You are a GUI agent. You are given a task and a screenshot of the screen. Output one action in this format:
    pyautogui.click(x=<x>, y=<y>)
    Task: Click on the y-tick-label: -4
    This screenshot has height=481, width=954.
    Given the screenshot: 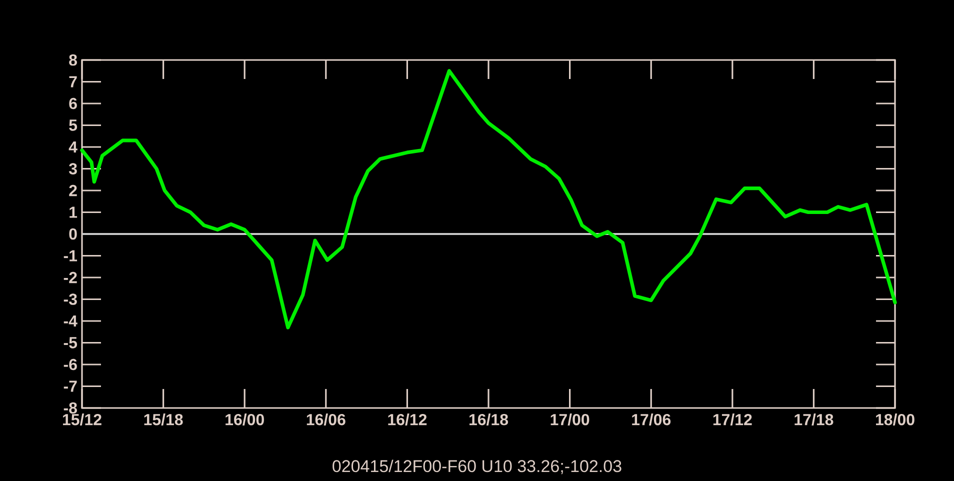 What is the action you would take?
    pyautogui.click(x=71, y=321)
    